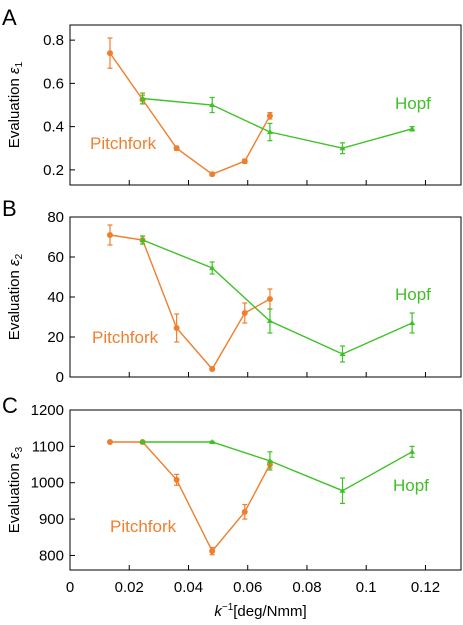 This screenshot has width=463, height=625. Describe the element at coordinates (53, 83) in the screenshot. I see `y-tick-label: 0.6` at that location.